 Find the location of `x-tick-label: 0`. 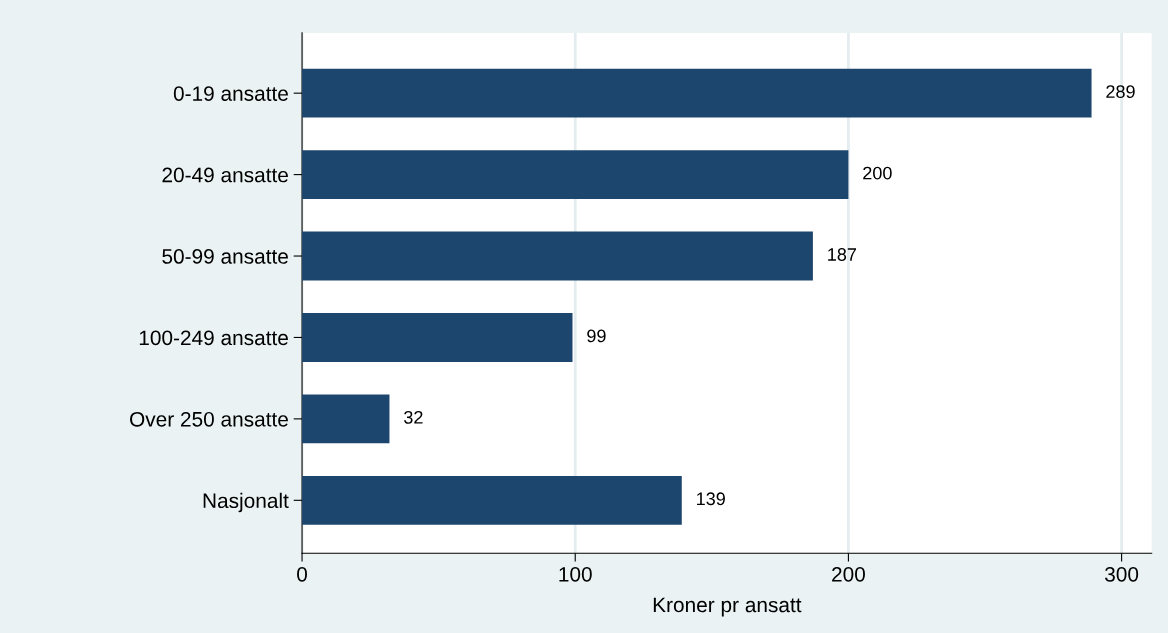

x-tick-label: 0 is located at coordinates (302, 574).